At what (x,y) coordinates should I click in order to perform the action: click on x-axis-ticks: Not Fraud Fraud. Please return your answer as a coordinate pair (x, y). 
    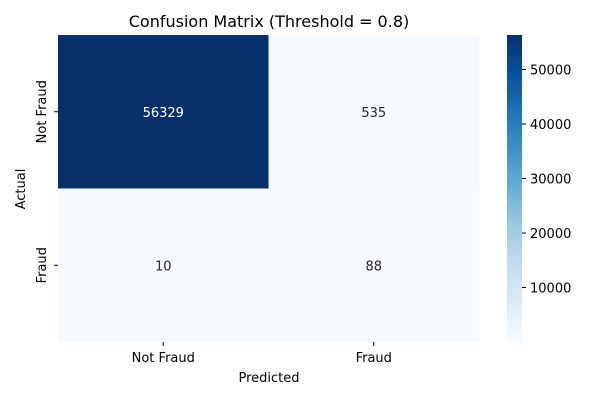
    Looking at the image, I should click on (262, 354).